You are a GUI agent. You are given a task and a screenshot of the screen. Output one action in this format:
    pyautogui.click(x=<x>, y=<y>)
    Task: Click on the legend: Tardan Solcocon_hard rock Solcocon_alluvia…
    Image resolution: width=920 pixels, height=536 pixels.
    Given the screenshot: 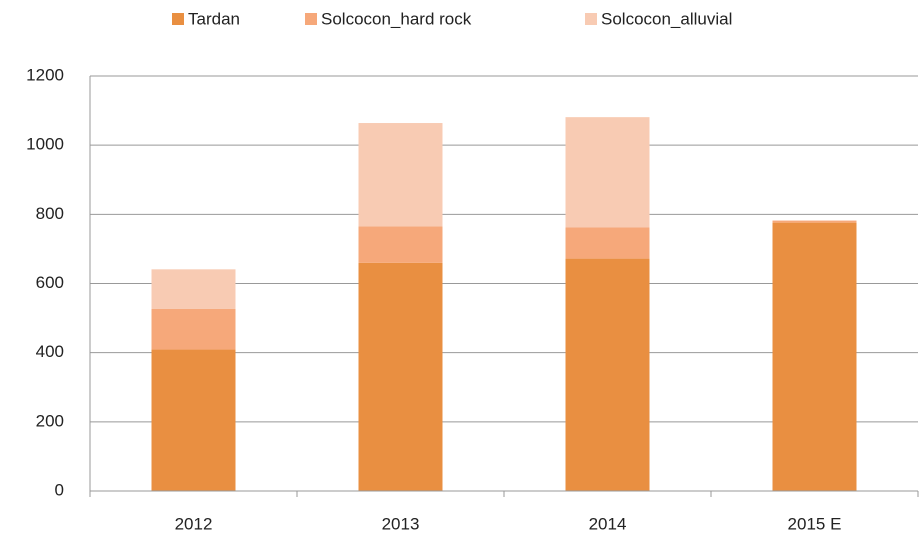 What is the action you would take?
    pyautogui.click(x=452, y=18)
    